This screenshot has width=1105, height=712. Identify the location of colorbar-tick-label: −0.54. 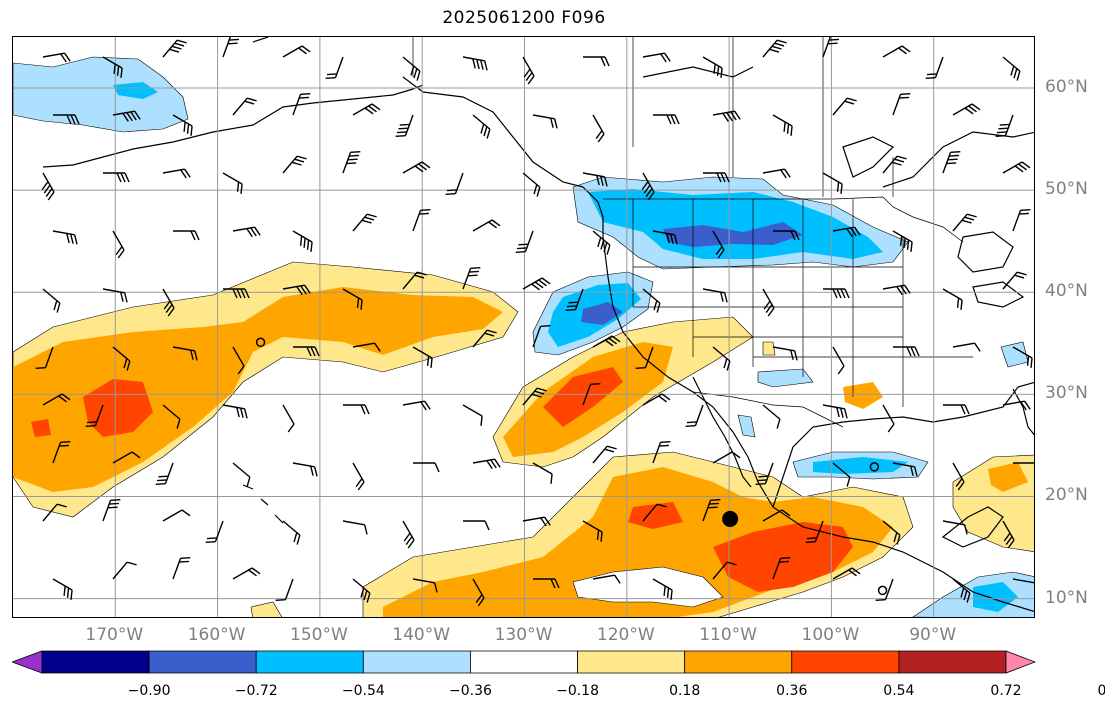
(363, 691).